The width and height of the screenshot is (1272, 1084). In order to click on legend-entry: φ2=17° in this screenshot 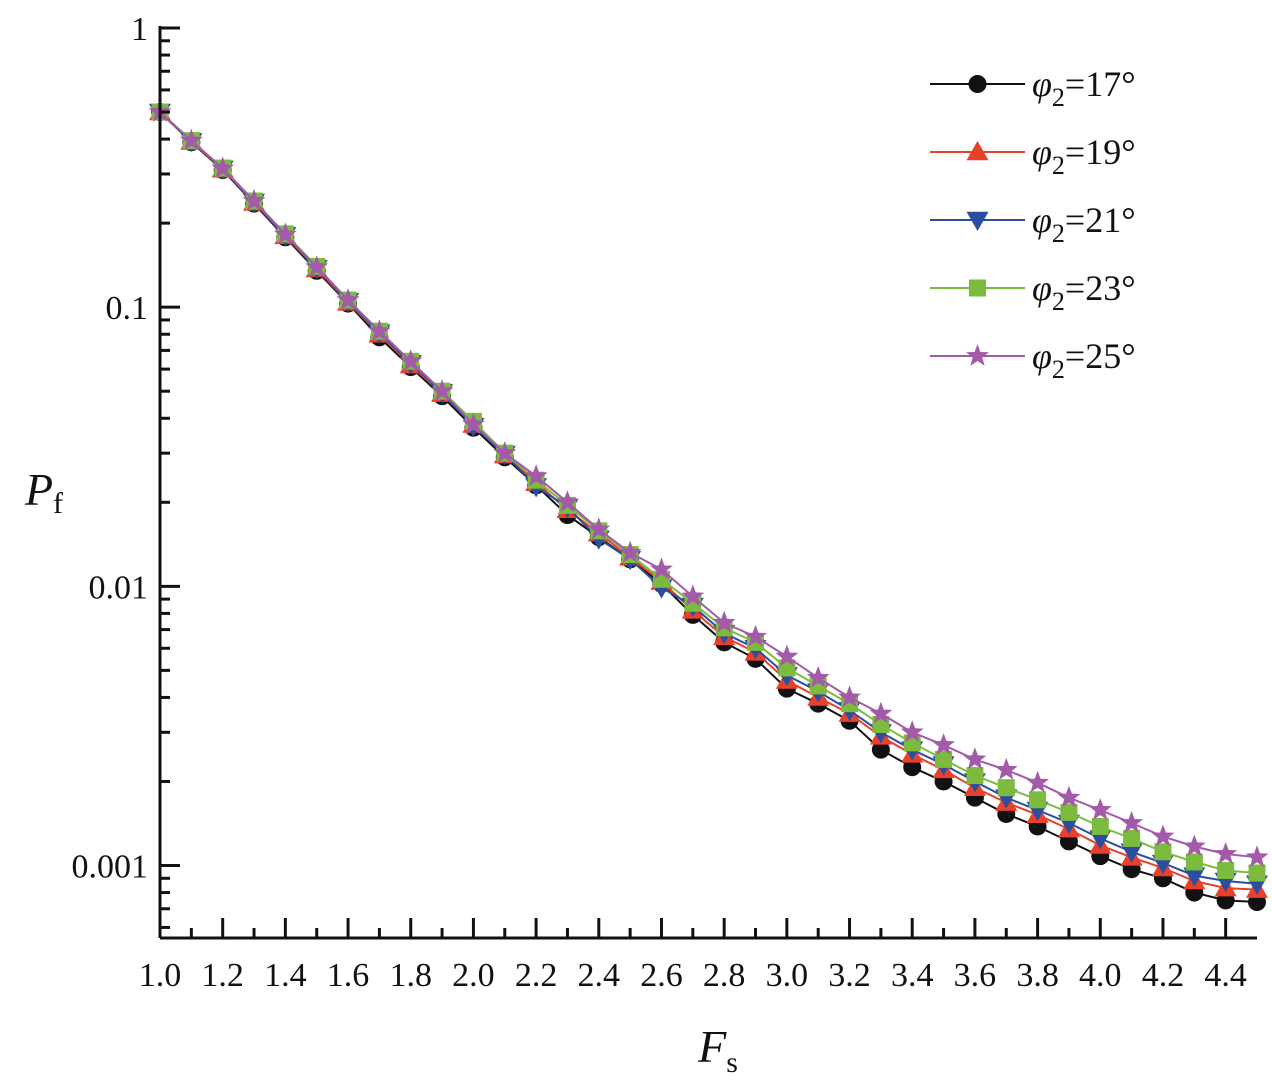, I will do `click(1033, 88)`.